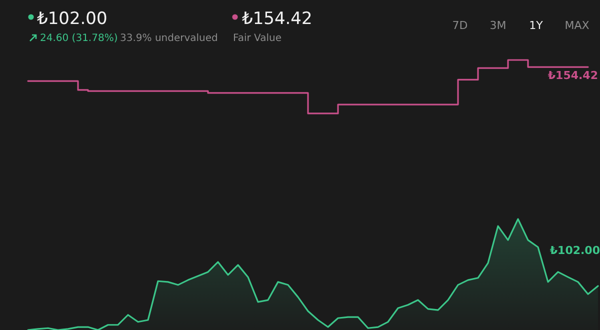 This screenshot has width=600, height=330. Describe the element at coordinates (169, 38) in the screenshot. I see `text: 33.9% undervalued` at that location.